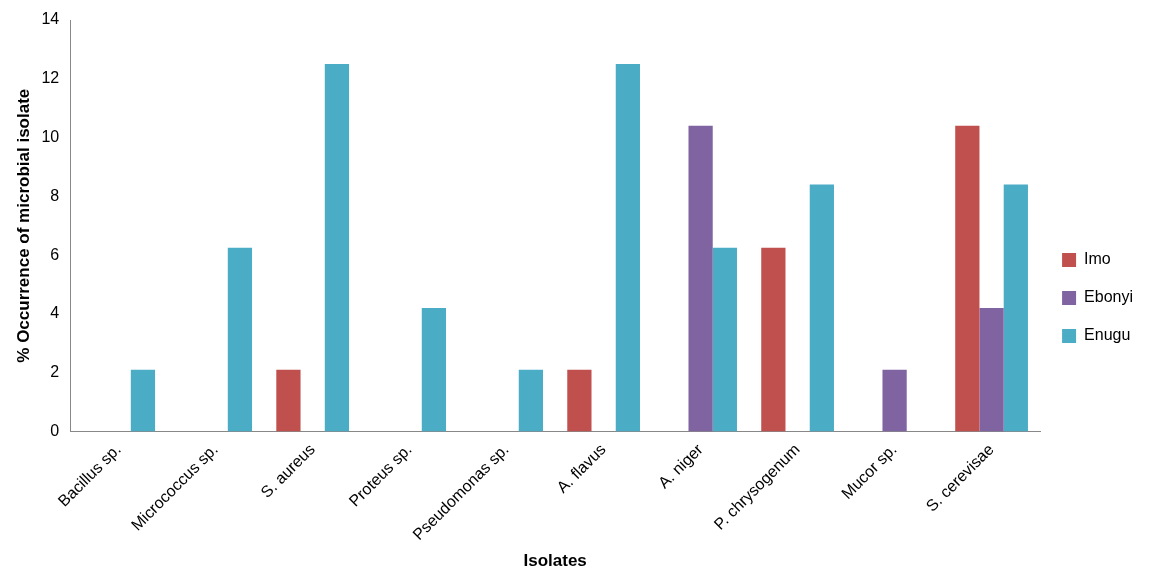 The width and height of the screenshot is (1163, 586). I want to click on y-tick-label: 0, so click(55, 430).